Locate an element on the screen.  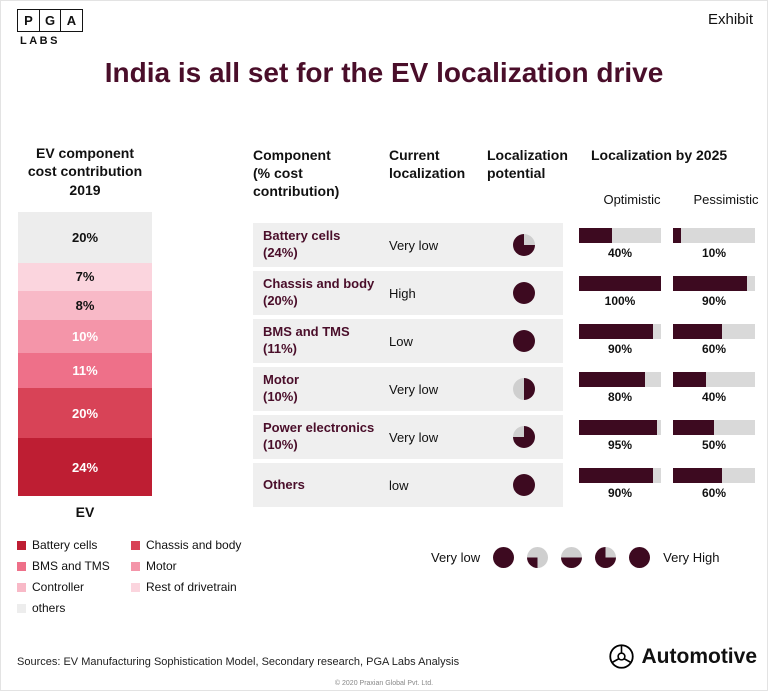
stack-segment-others: 20% is located at coordinates (85, 238).